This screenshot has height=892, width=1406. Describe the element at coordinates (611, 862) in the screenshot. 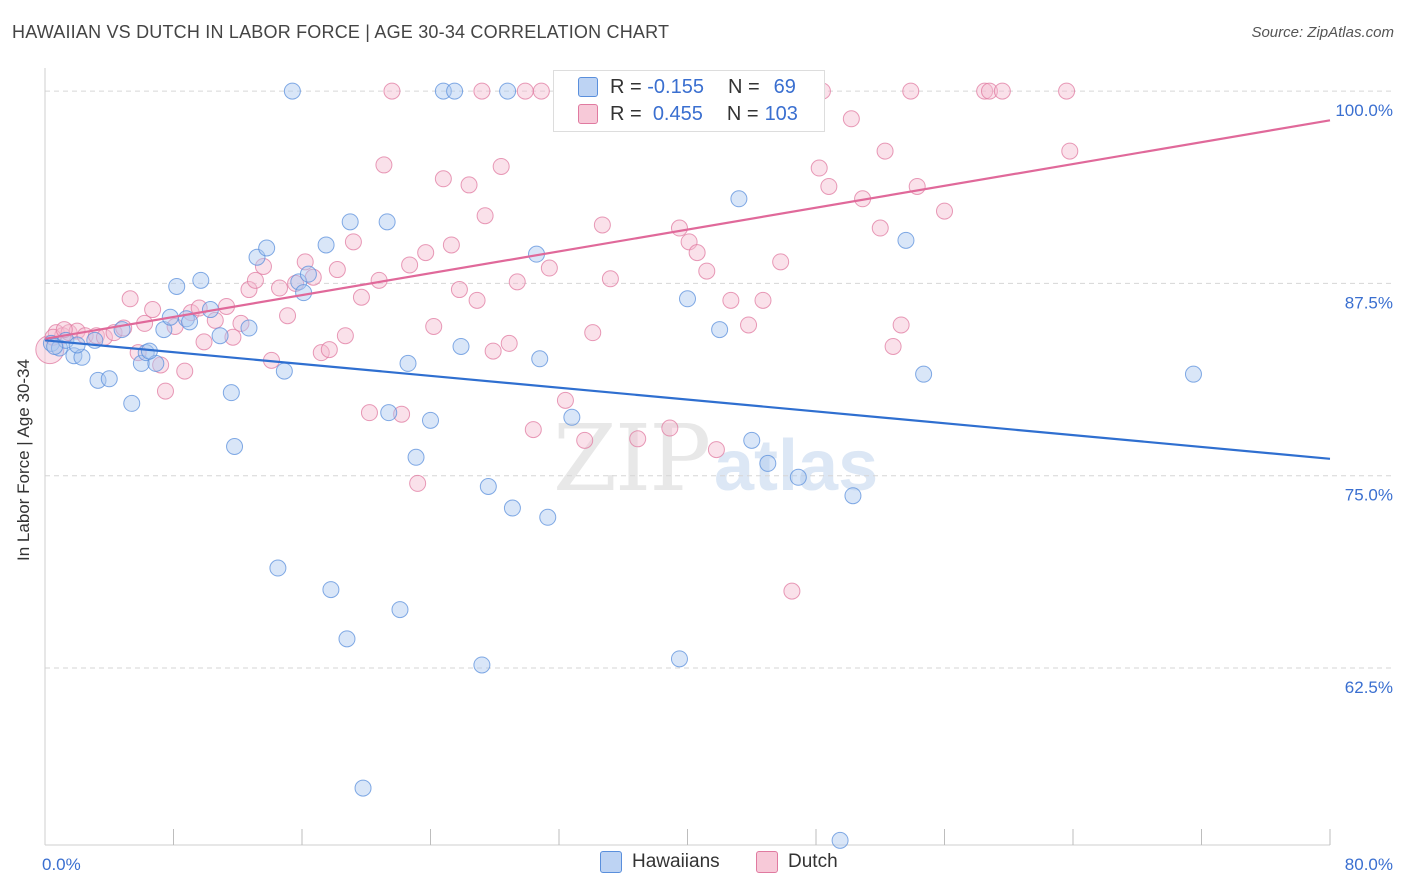

I see `bottom-legend-swatch-hawaiians` at that location.